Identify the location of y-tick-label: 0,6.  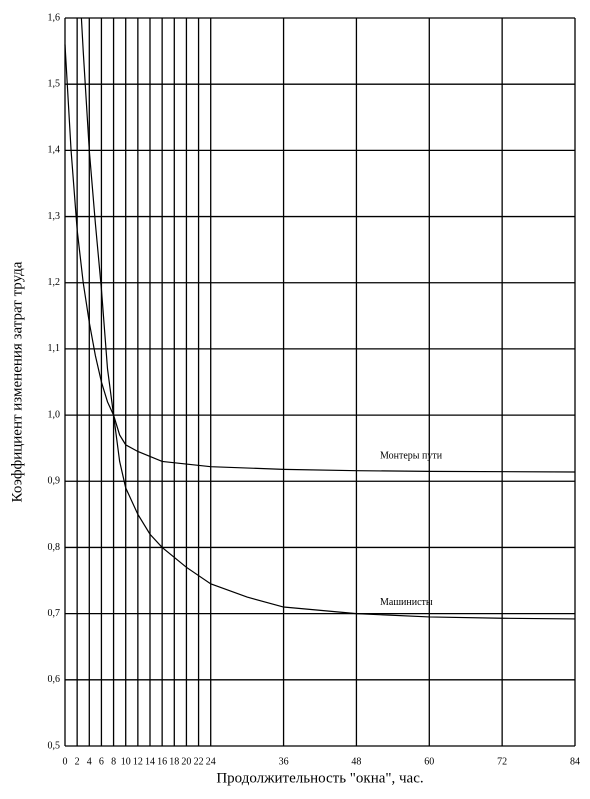
(54, 679).